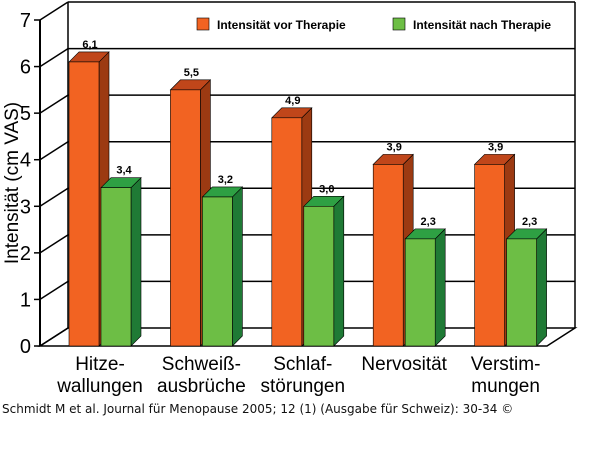 The width and height of the screenshot is (600, 461). Describe the element at coordinates (281, 25) in the screenshot. I see `legend-label-0: Intensität vor Therapie` at that location.